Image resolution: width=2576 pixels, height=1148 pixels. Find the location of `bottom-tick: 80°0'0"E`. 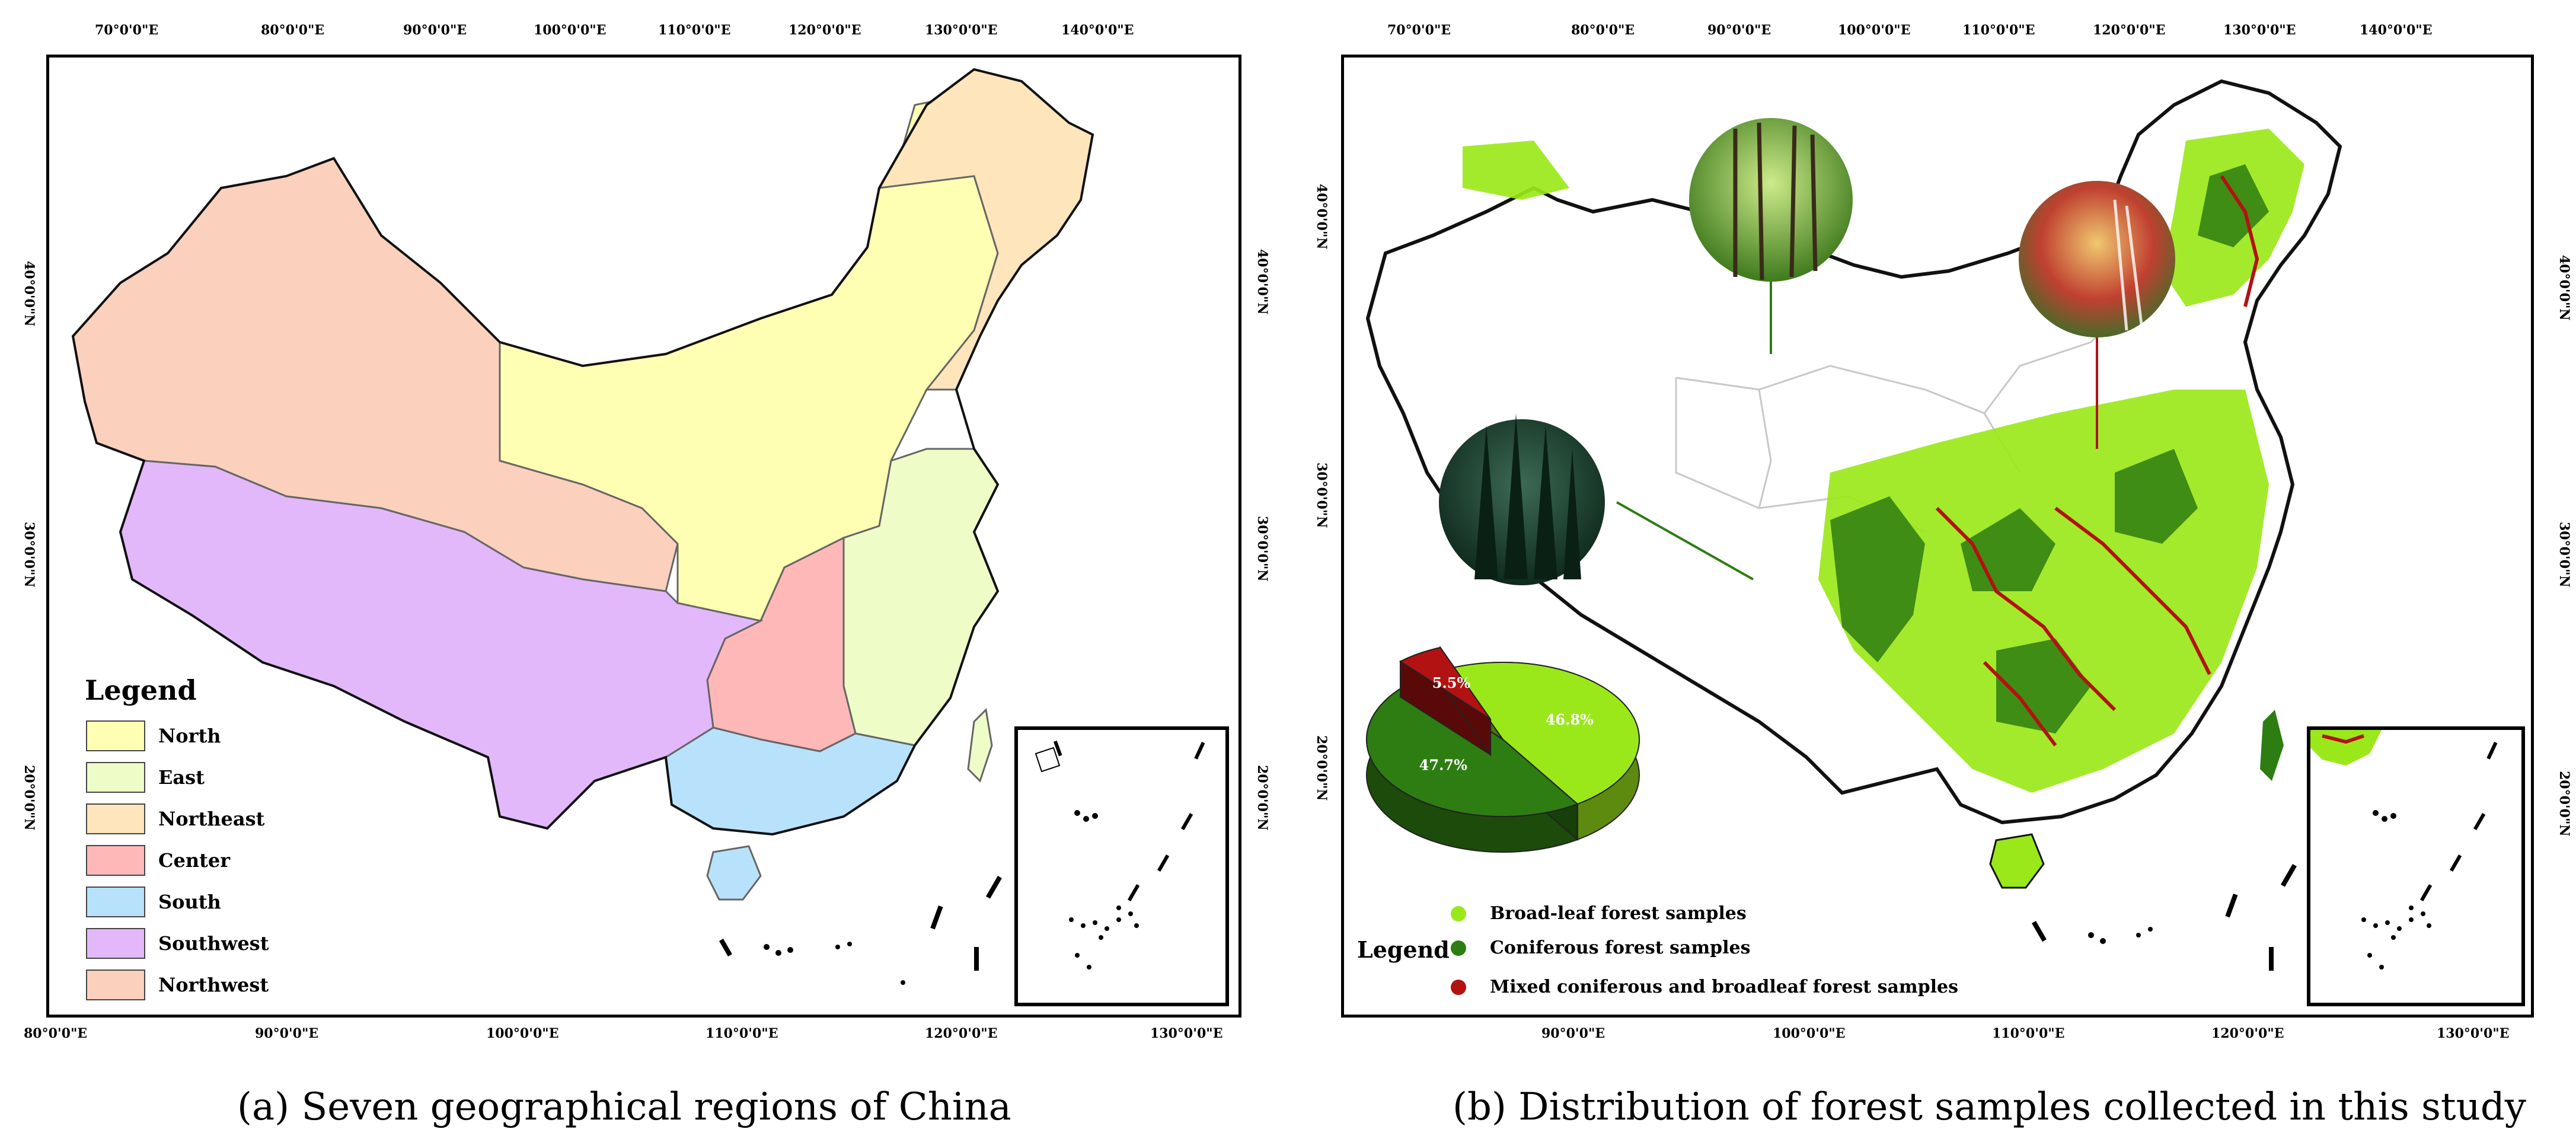

bottom-tick: 80°0'0"E is located at coordinates (56, 1033).